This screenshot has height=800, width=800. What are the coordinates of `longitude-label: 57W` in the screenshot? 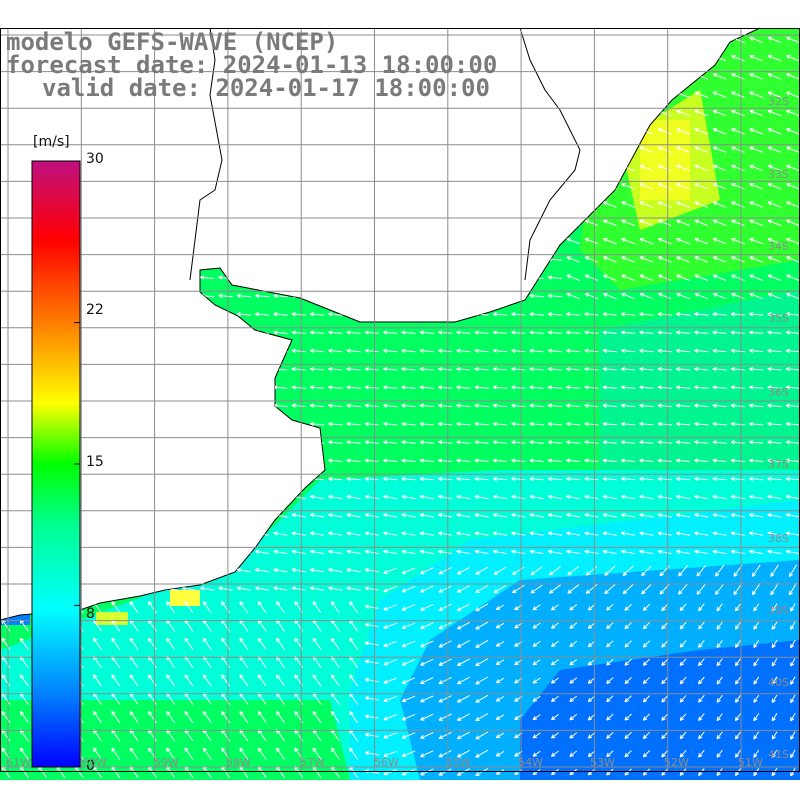 It's located at (312, 762).